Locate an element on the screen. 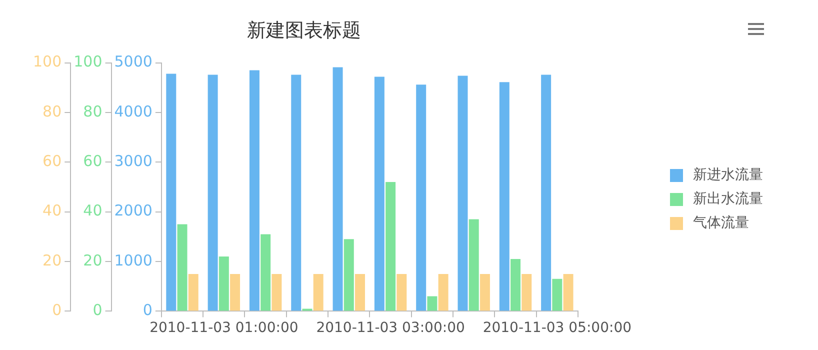 This screenshot has width=818, height=350. y3-tick-label: 20 is located at coordinates (52, 260).